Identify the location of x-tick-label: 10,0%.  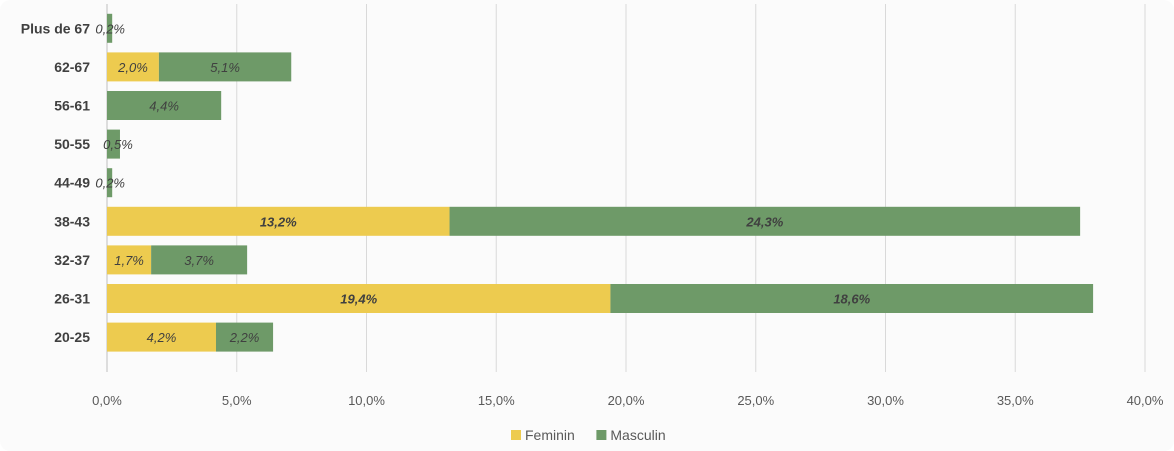
(366, 400).